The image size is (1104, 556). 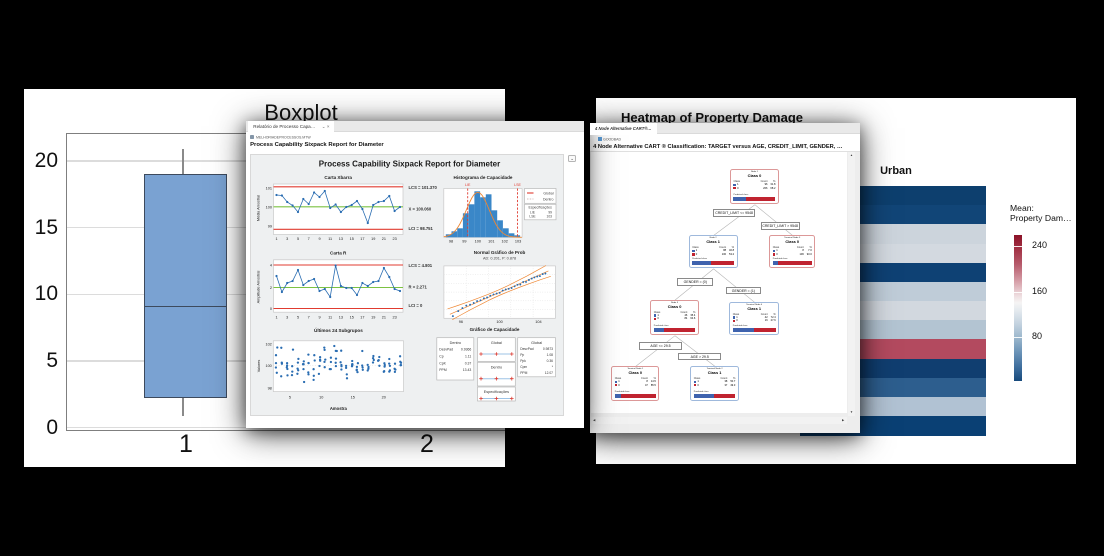 What do you see at coordinates (416, 305) in the screenshot?
I see `svg-text: LCI = 0` at bounding box center [416, 305].